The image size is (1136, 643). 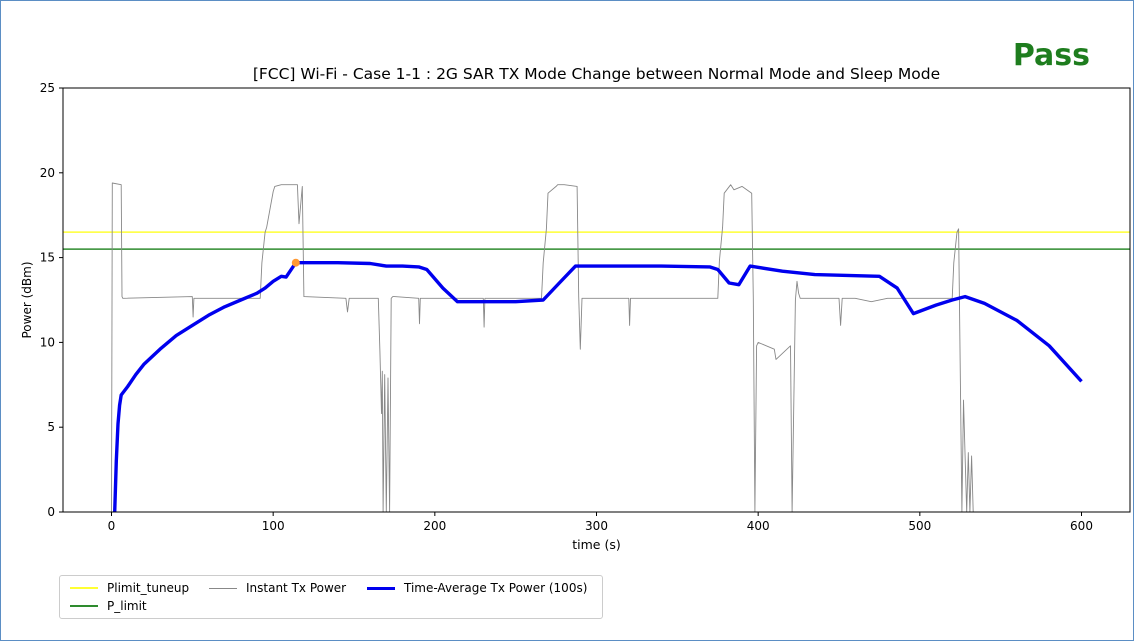 I want to click on x-tick-label: 600, so click(x=1081, y=526).